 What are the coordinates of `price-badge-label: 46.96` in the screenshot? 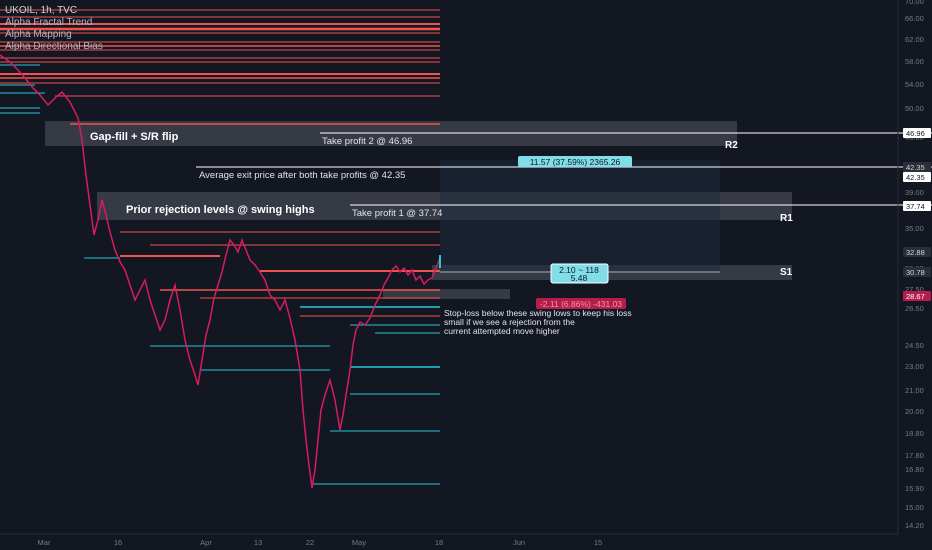 It's located at (915, 133).